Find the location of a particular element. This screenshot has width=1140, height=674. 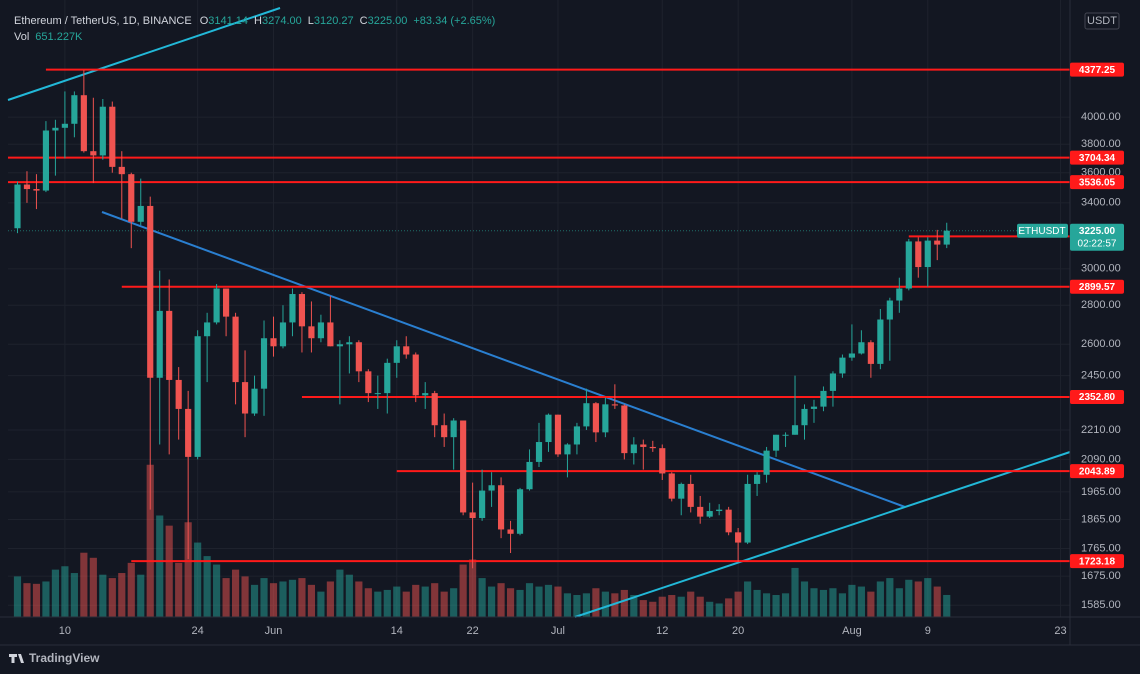

volume-header: Vol 651.227K is located at coordinates (48, 37).